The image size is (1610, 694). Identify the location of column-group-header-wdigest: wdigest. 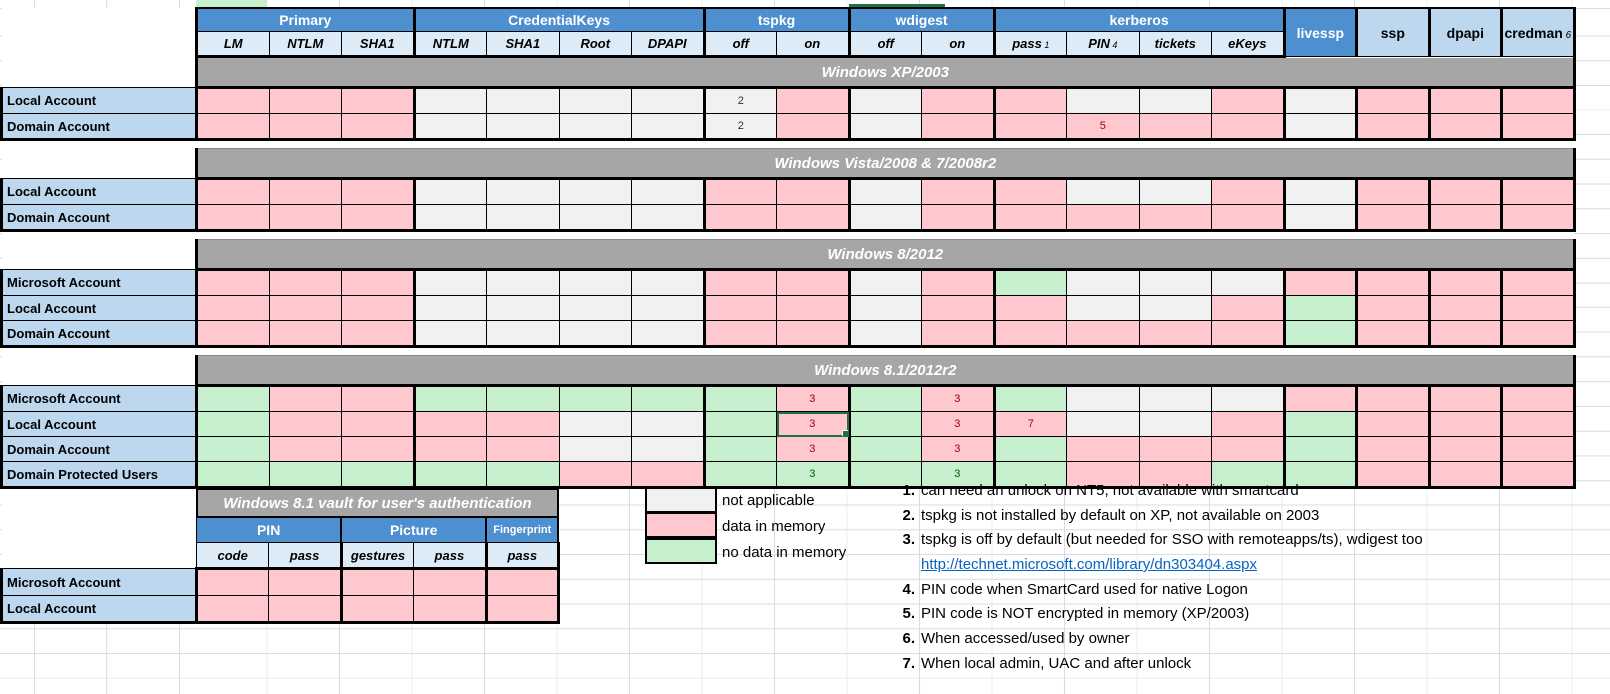
(922, 19).